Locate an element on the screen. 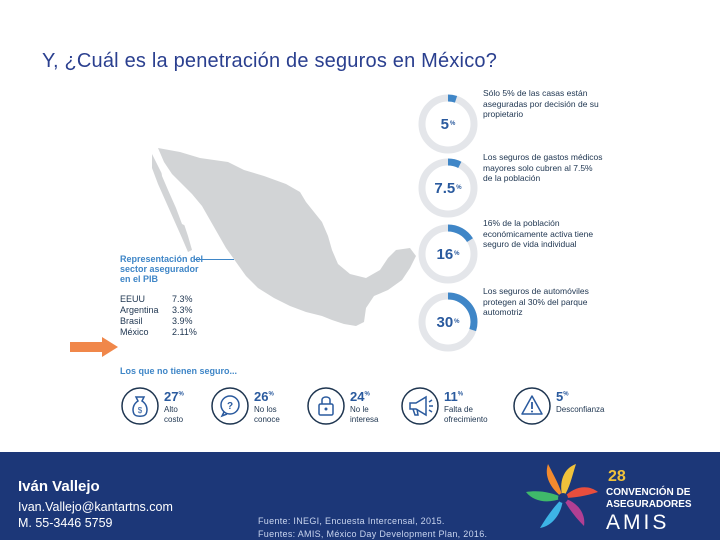 This screenshot has height=540, width=720. reason-distrust: 5% Desconfianza is located at coordinates (562, 408).